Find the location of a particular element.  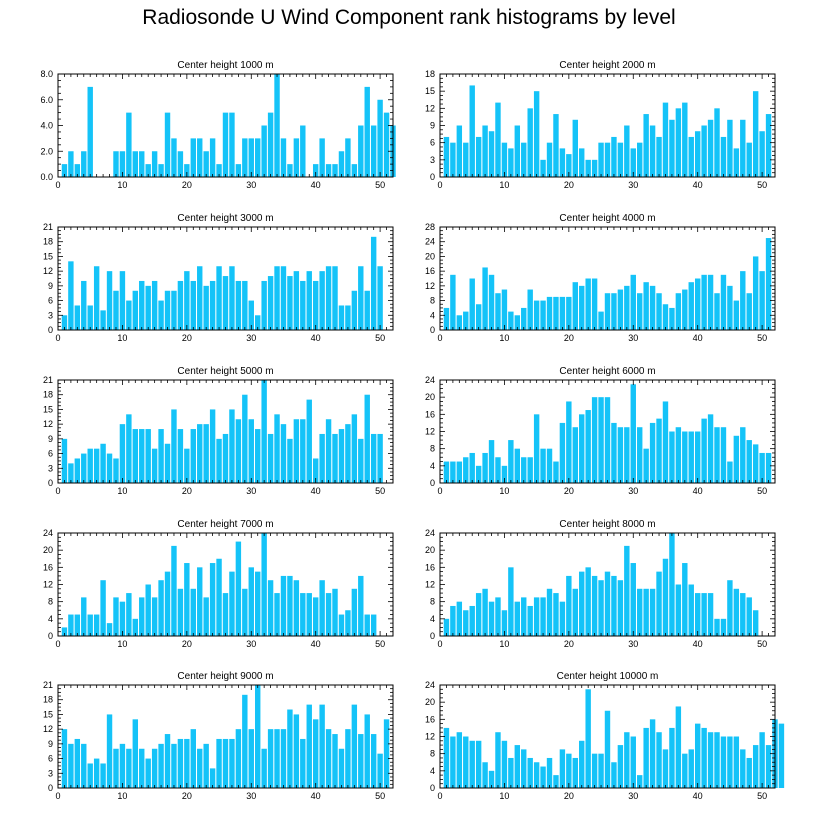

y-tick-label: 4 is located at coordinates (432, 619).